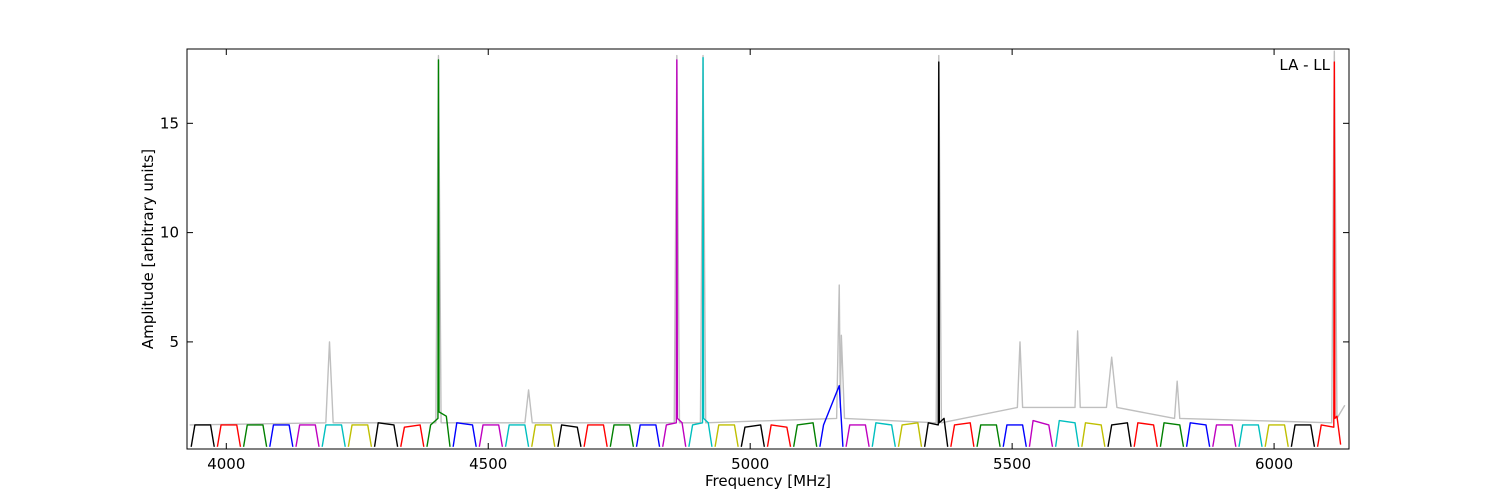 This screenshot has height=500, width=1500. Describe the element at coordinates (169, 123) in the screenshot. I see `y-tick-label: 15` at that location.